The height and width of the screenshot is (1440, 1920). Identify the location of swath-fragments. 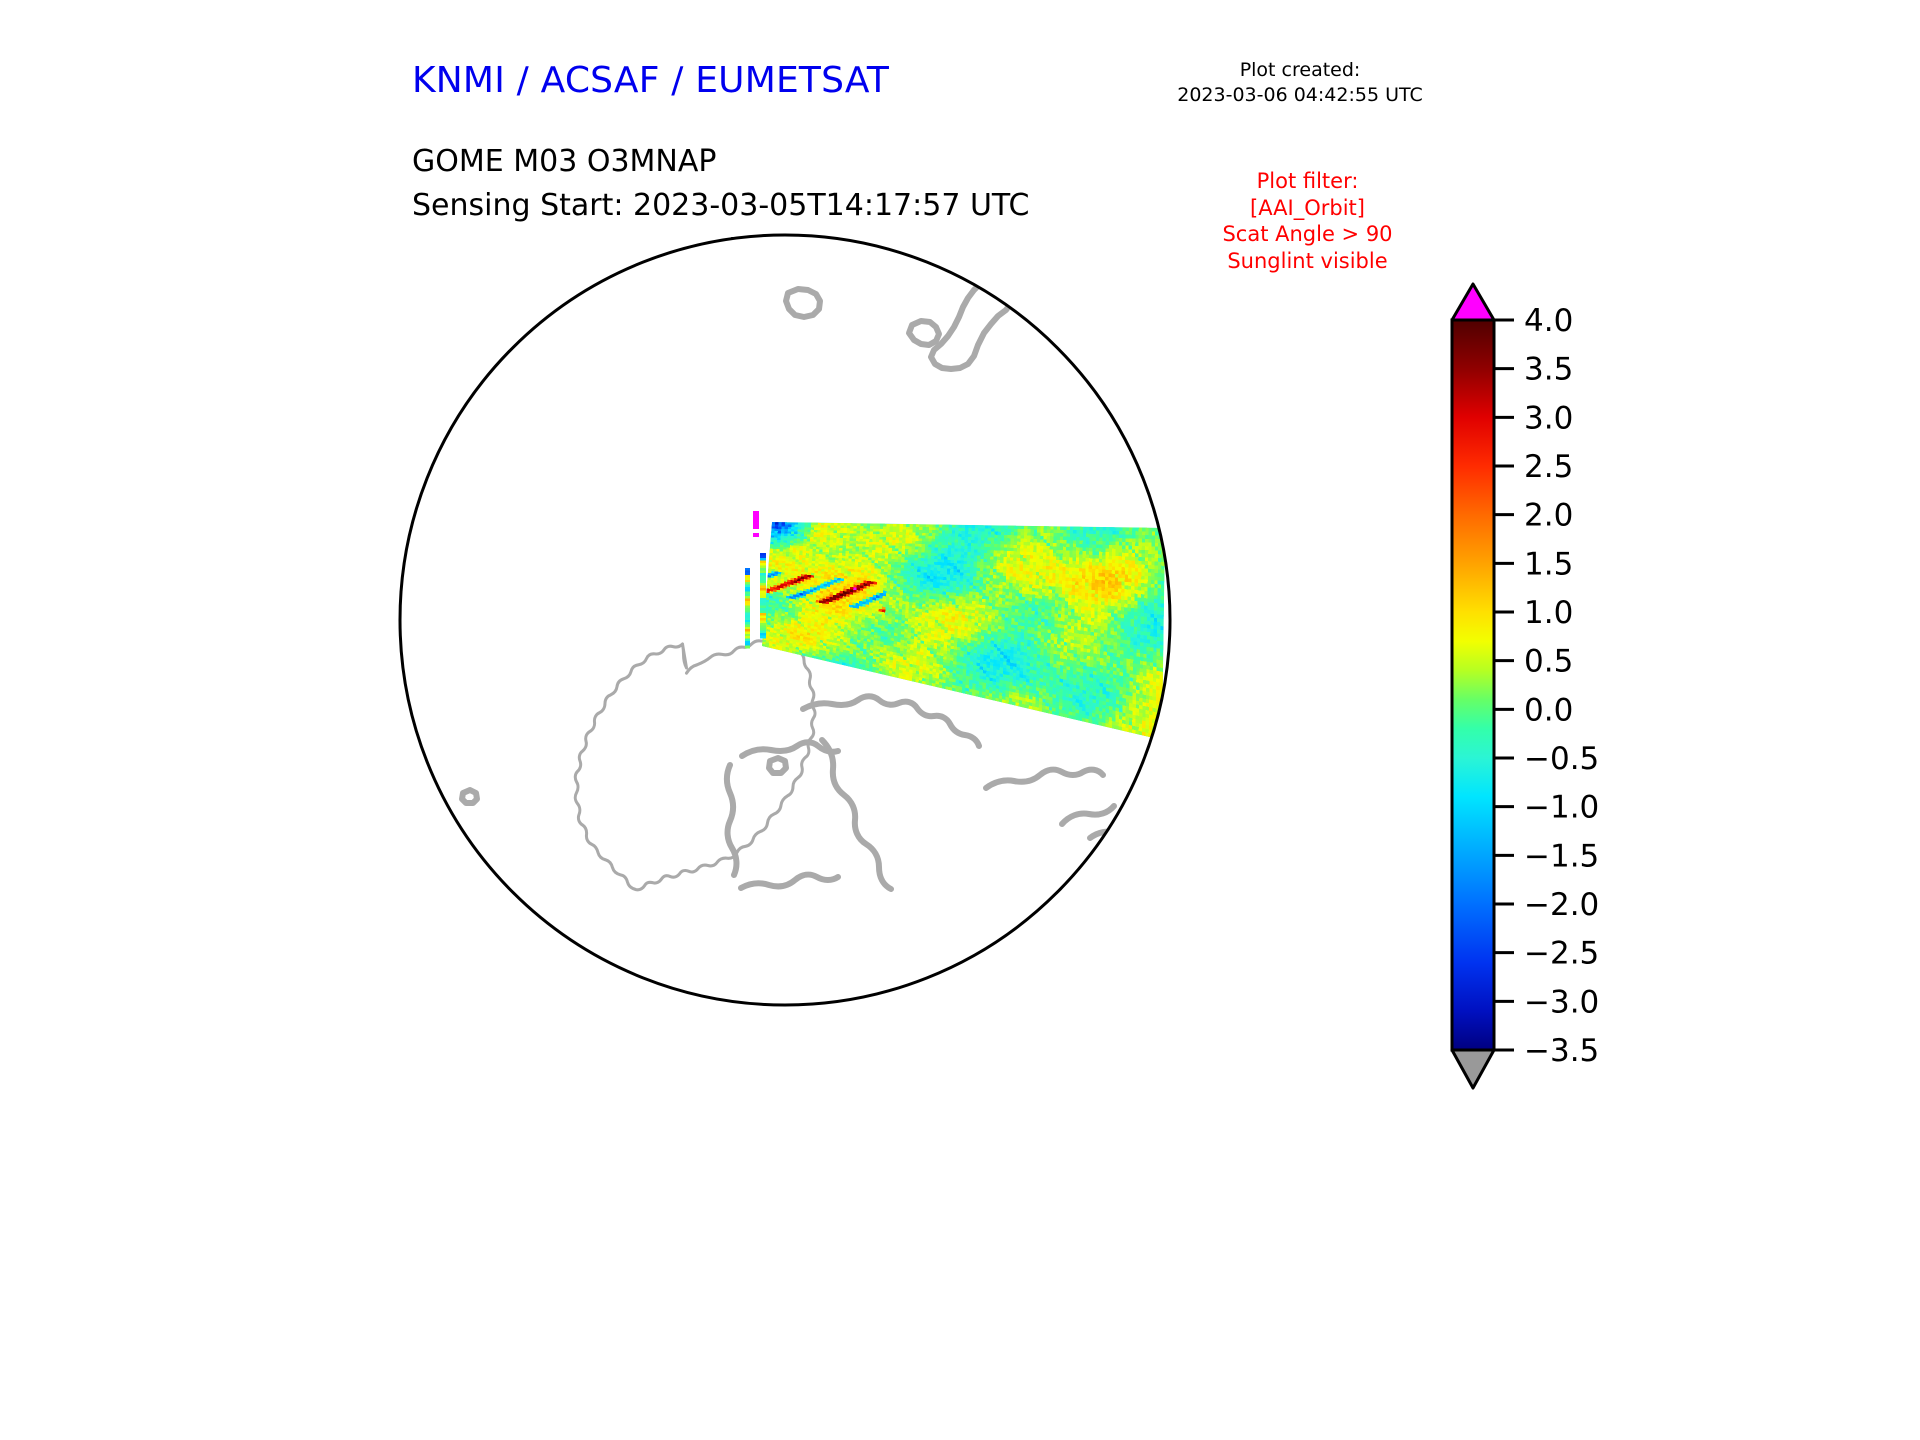
(755, 601).